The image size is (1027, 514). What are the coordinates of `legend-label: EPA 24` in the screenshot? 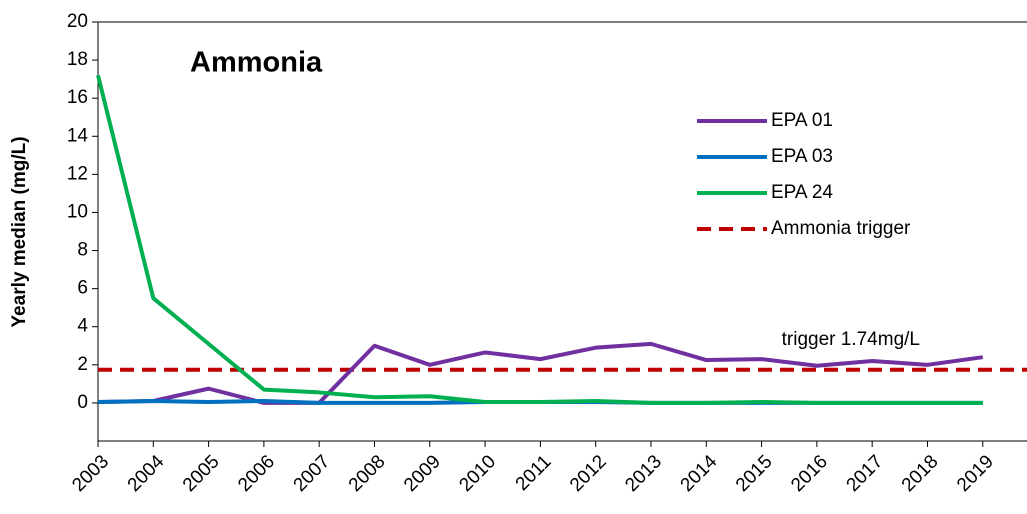 It's located at (802, 192).